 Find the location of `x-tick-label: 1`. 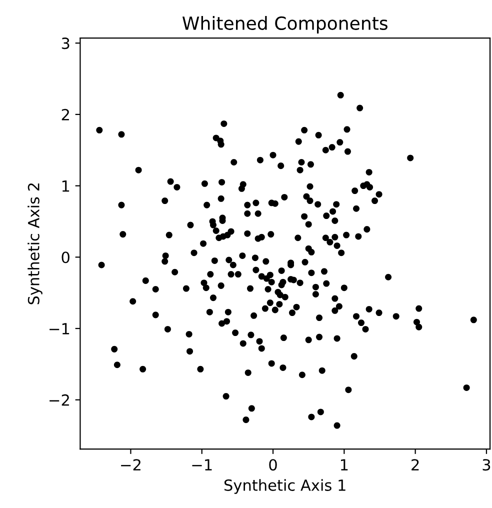

x-tick-label: 1 is located at coordinates (344, 464).